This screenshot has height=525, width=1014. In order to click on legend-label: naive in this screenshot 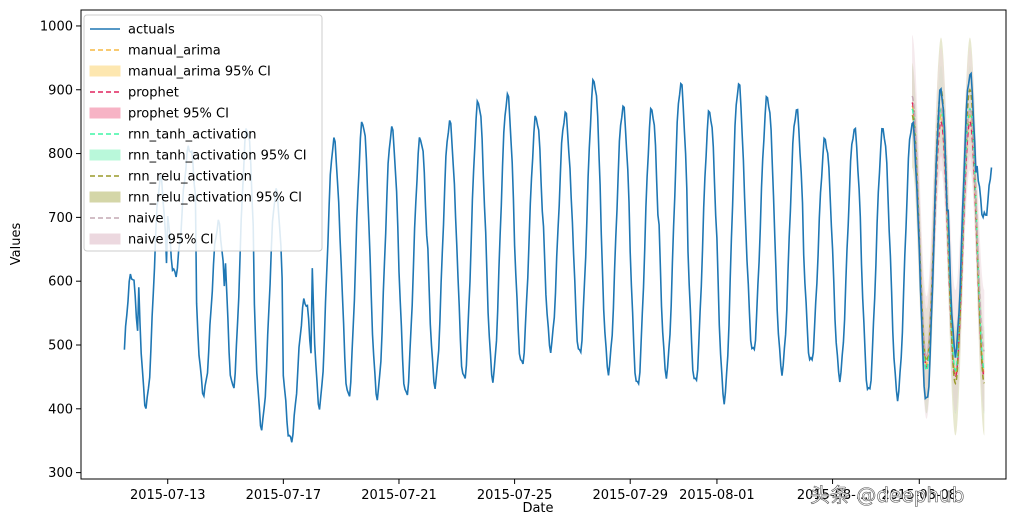, I will do `click(146, 219)`.